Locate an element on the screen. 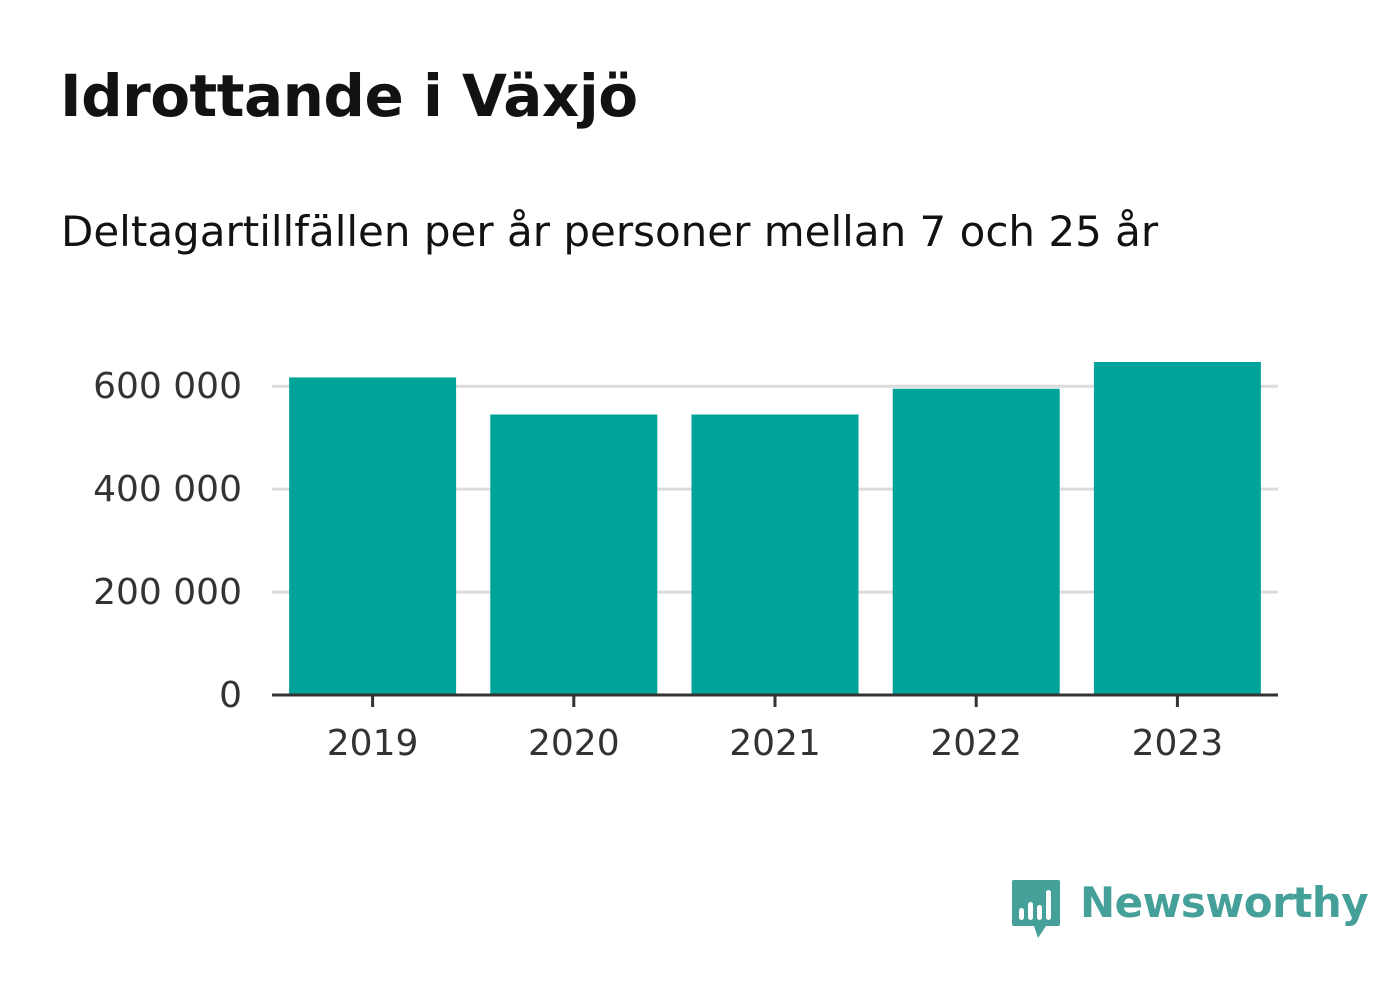 This screenshot has width=1382, height=999. y-tick-label: 0 is located at coordinates (230, 695).